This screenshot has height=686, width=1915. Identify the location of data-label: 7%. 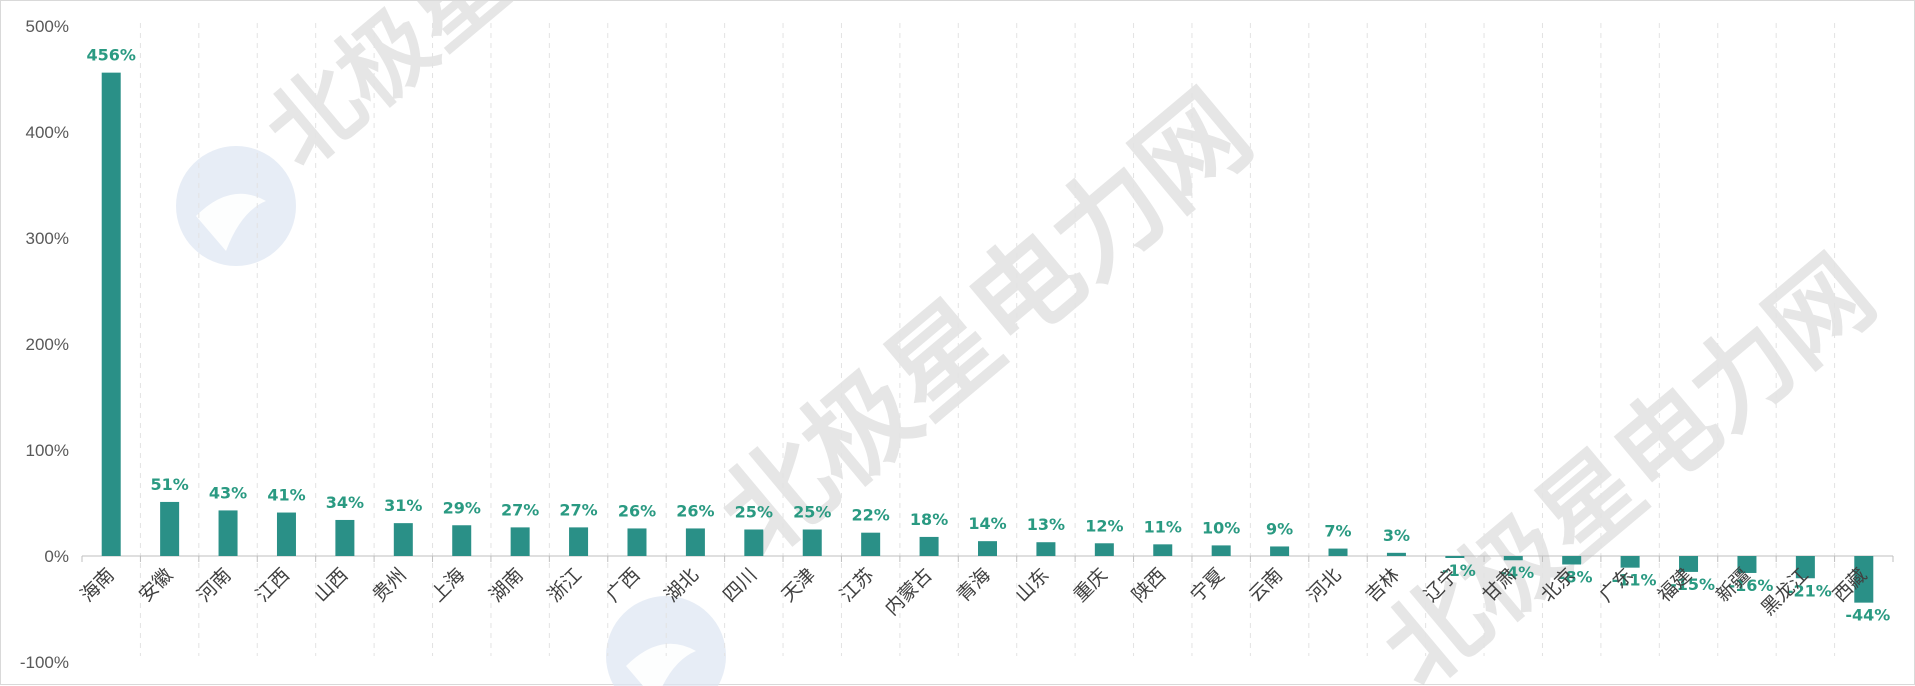
(1337, 531).